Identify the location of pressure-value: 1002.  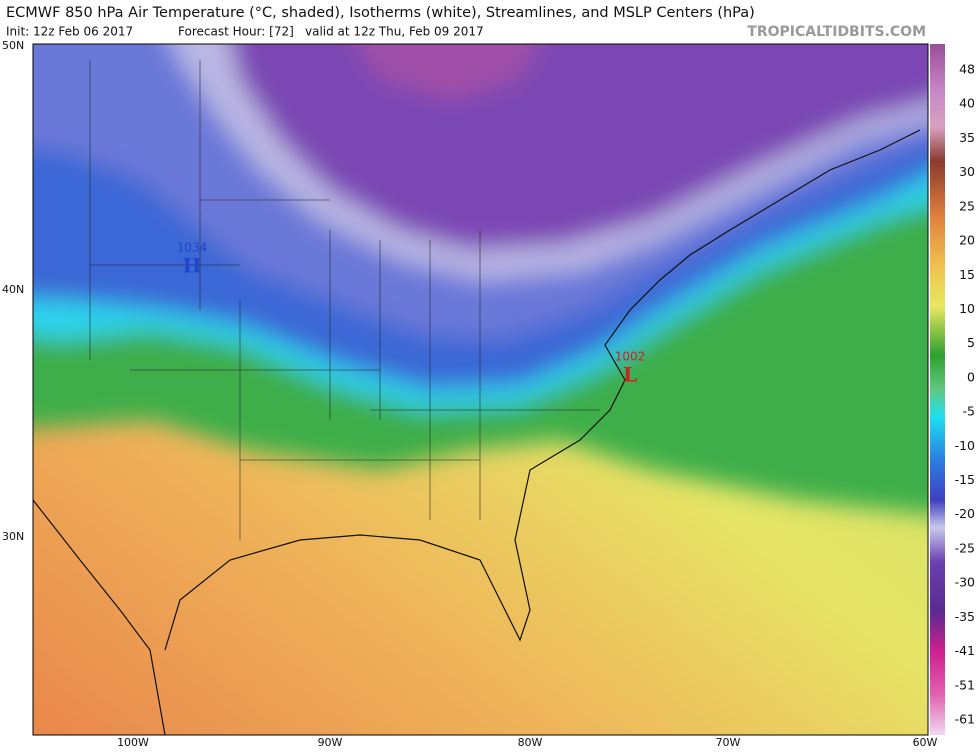
(630, 357).